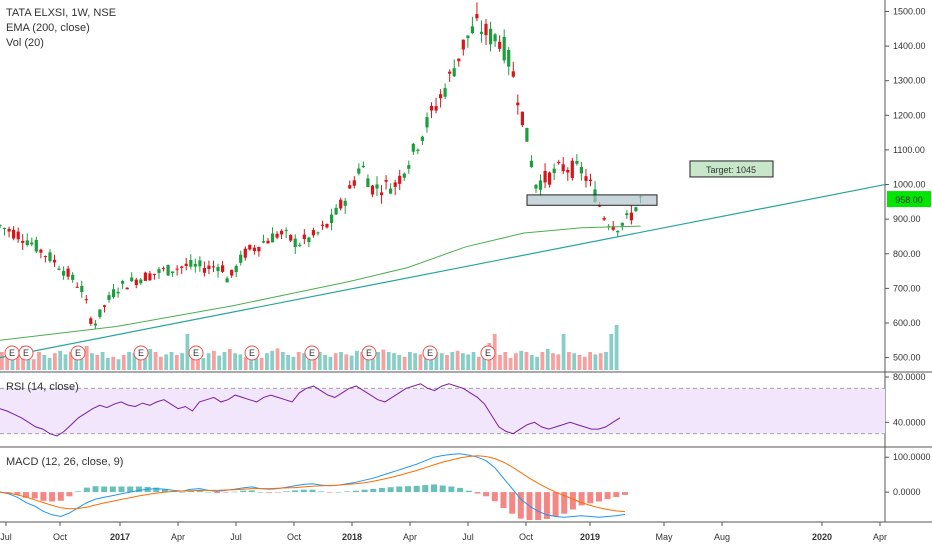  Describe the element at coordinates (48, 28) in the screenshot. I see `ema-legend: EMA (200, close)` at that location.